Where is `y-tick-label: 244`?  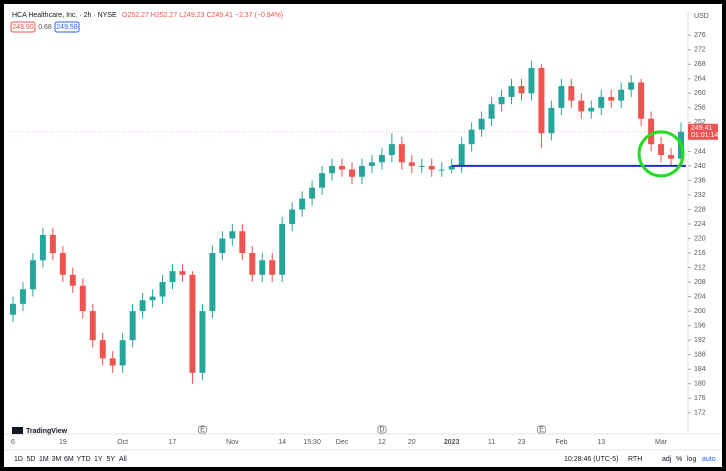 y-tick-label: 244 is located at coordinates (700, 151).